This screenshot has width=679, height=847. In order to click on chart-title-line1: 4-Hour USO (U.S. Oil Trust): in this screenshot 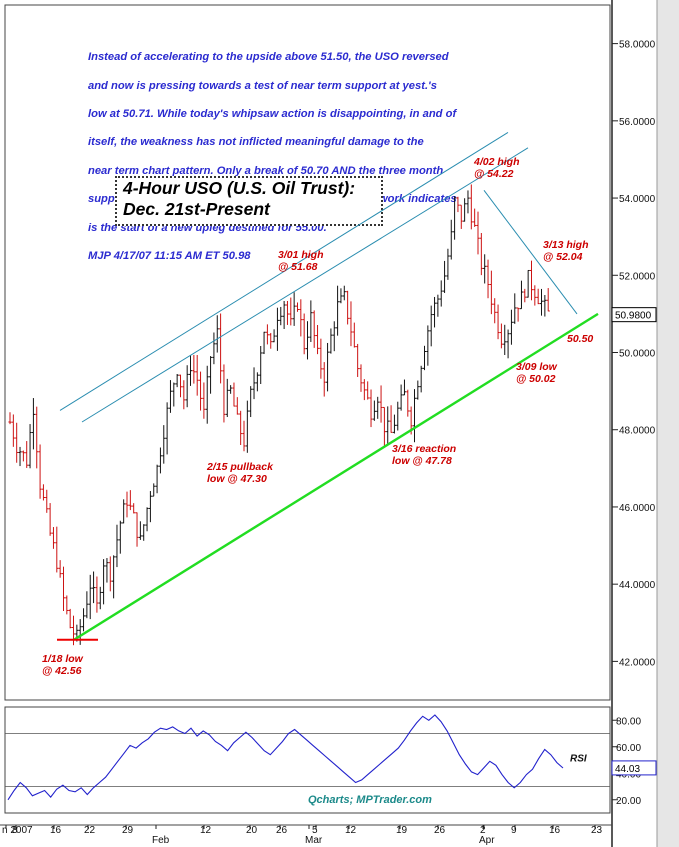, I will do `click(239, 188)`.